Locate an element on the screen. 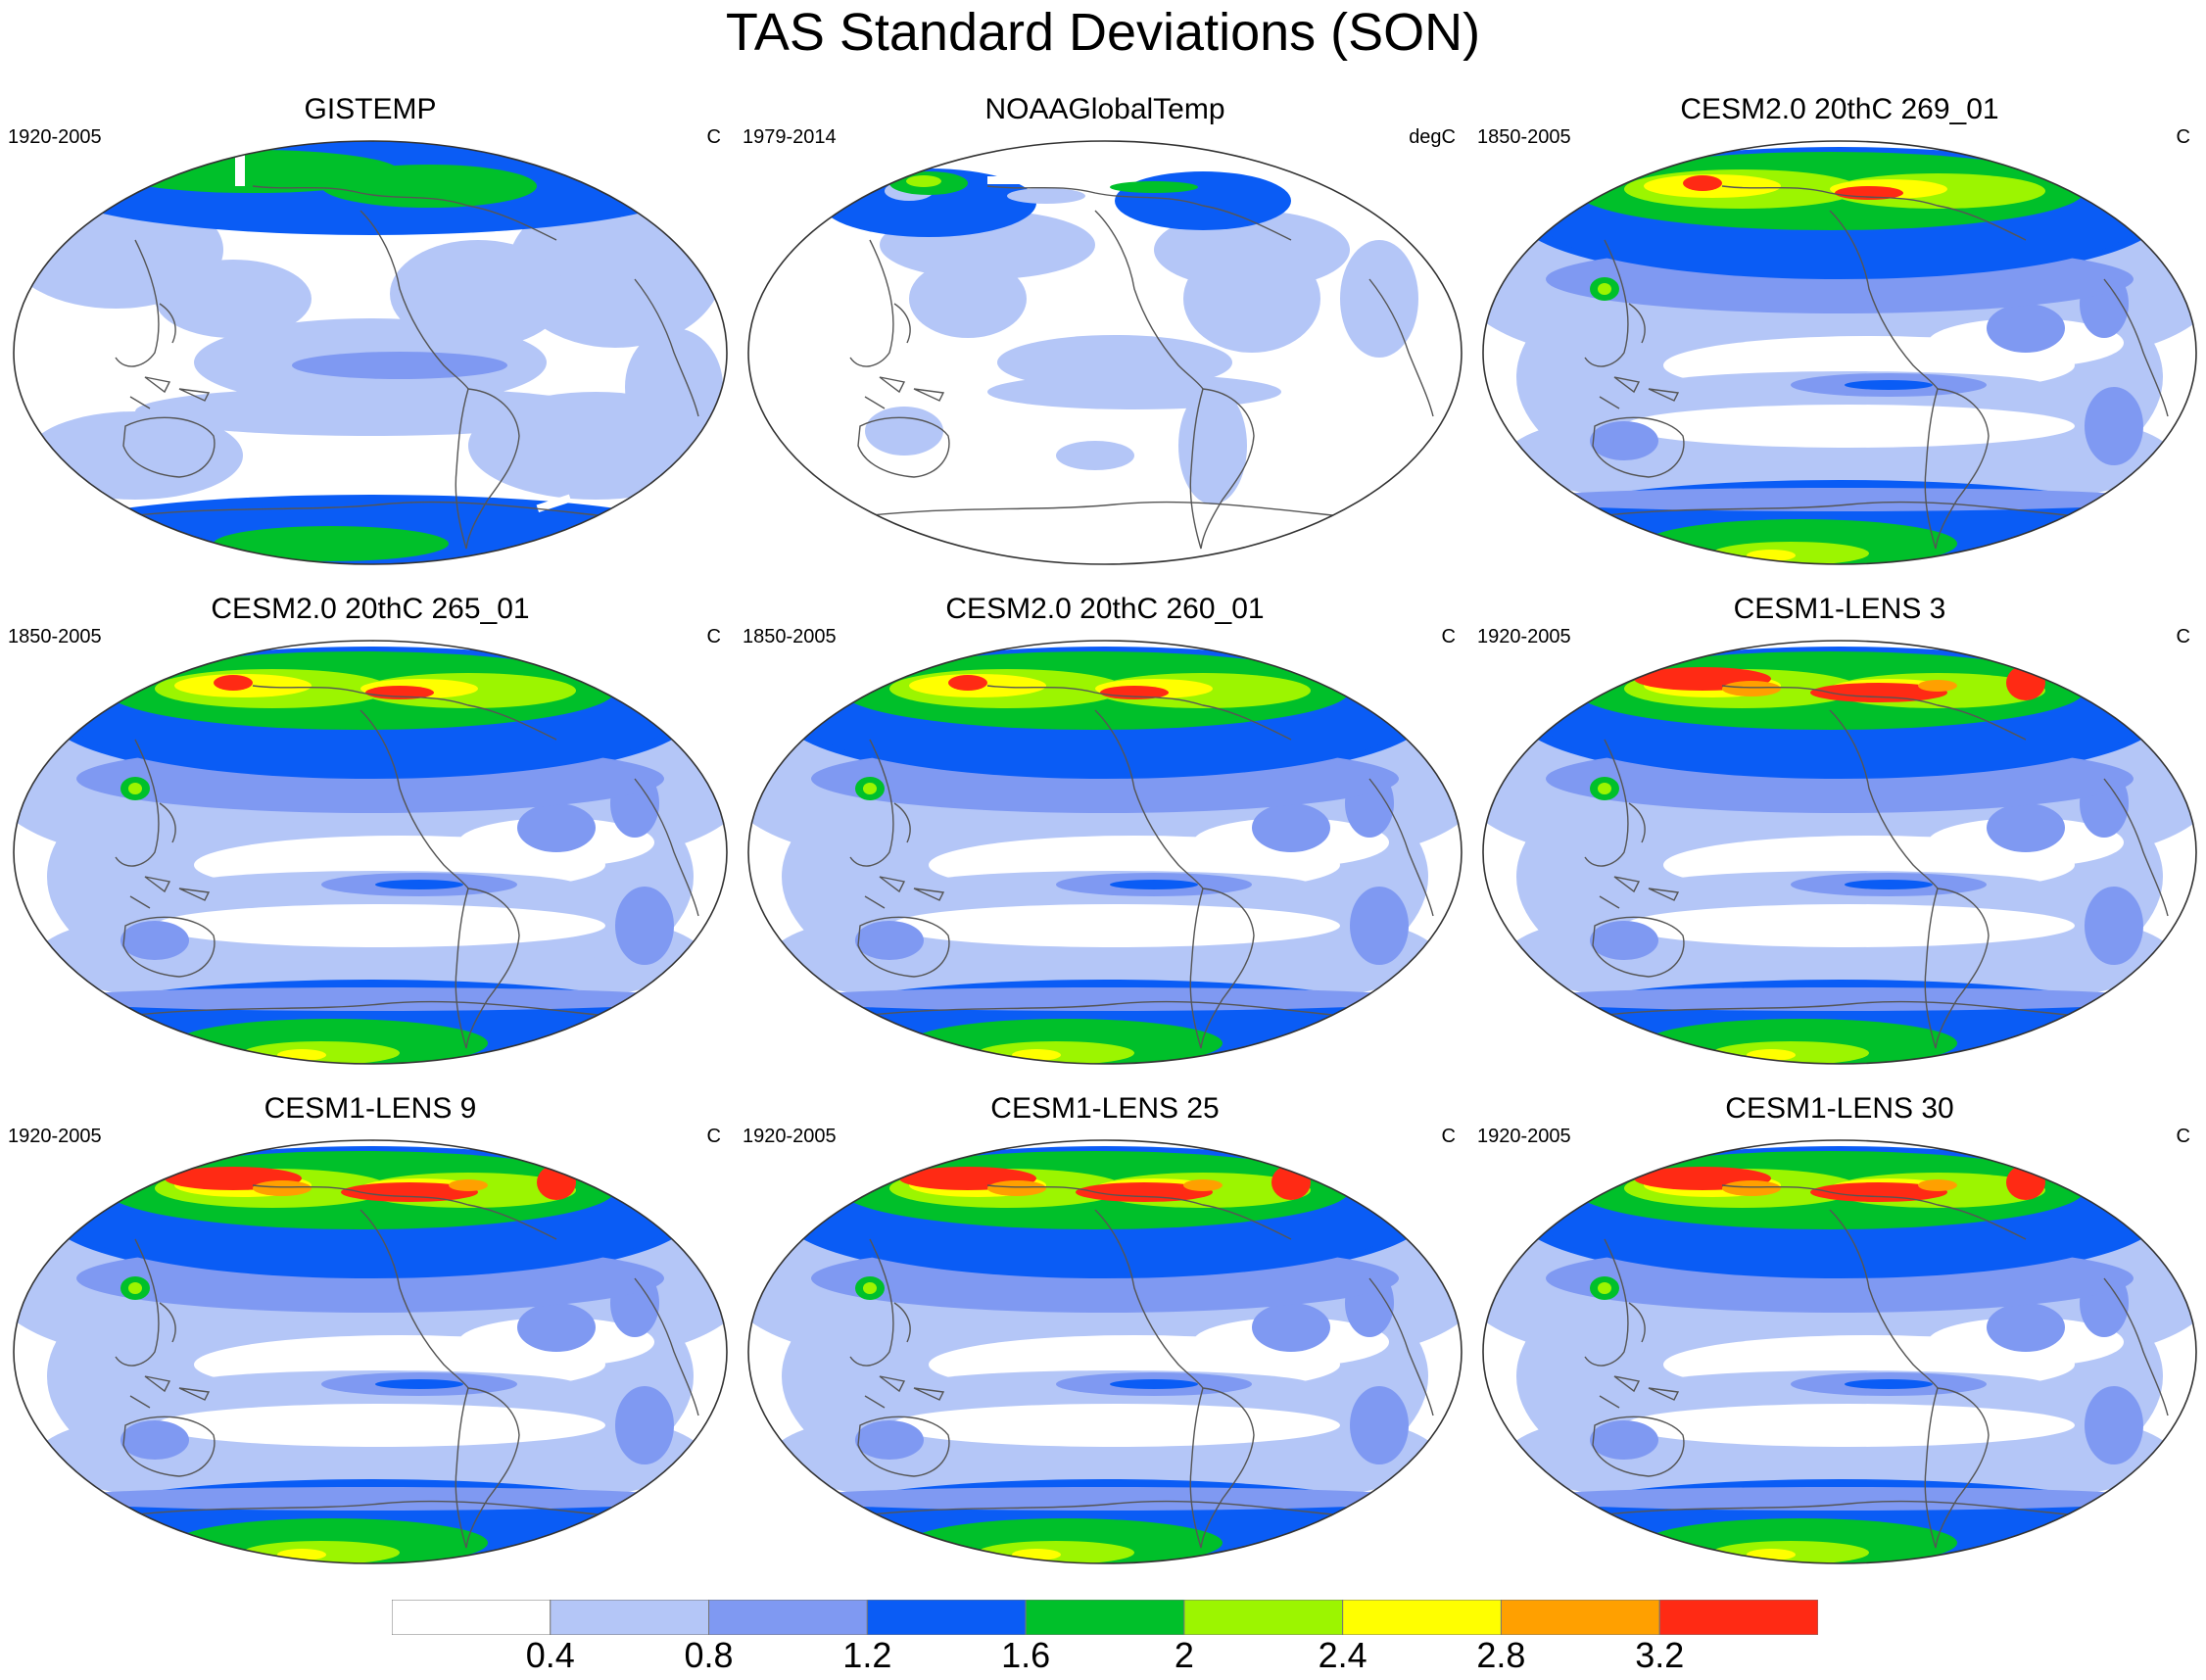  colorbar-tick-label: 2 is located at coordinates (1184, 1655).